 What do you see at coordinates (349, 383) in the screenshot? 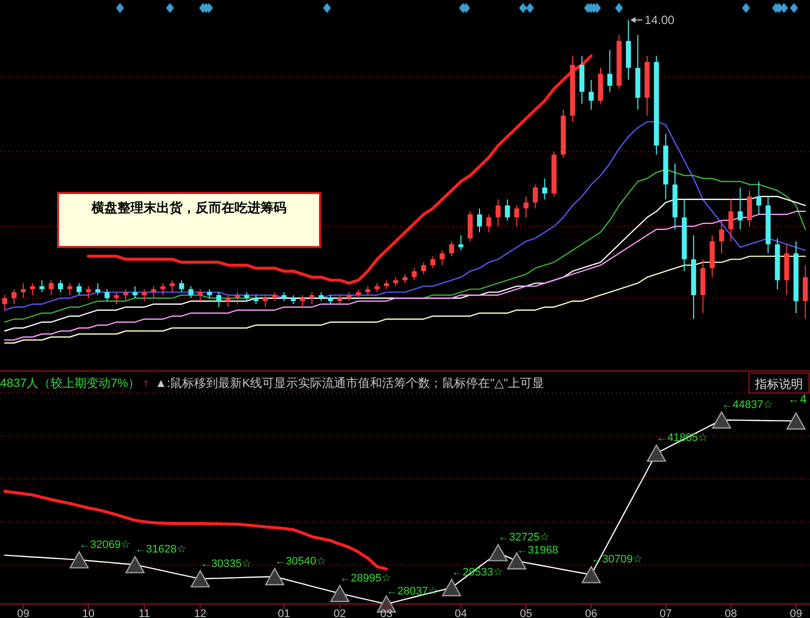
I see `text: ▲:鼠标移到最新K线可显示实际流通市值和活筹个数；鼠标停在"△"上可显` at bounding box center [349, 383].